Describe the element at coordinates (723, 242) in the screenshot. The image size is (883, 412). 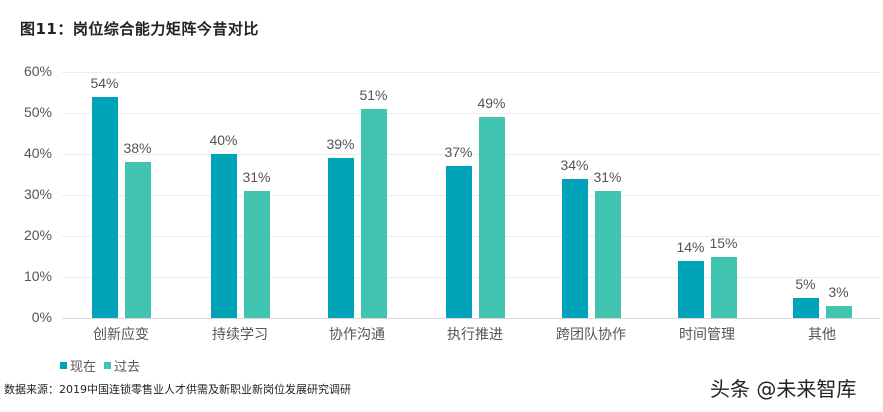
I see `data-label: 15%` at that location.